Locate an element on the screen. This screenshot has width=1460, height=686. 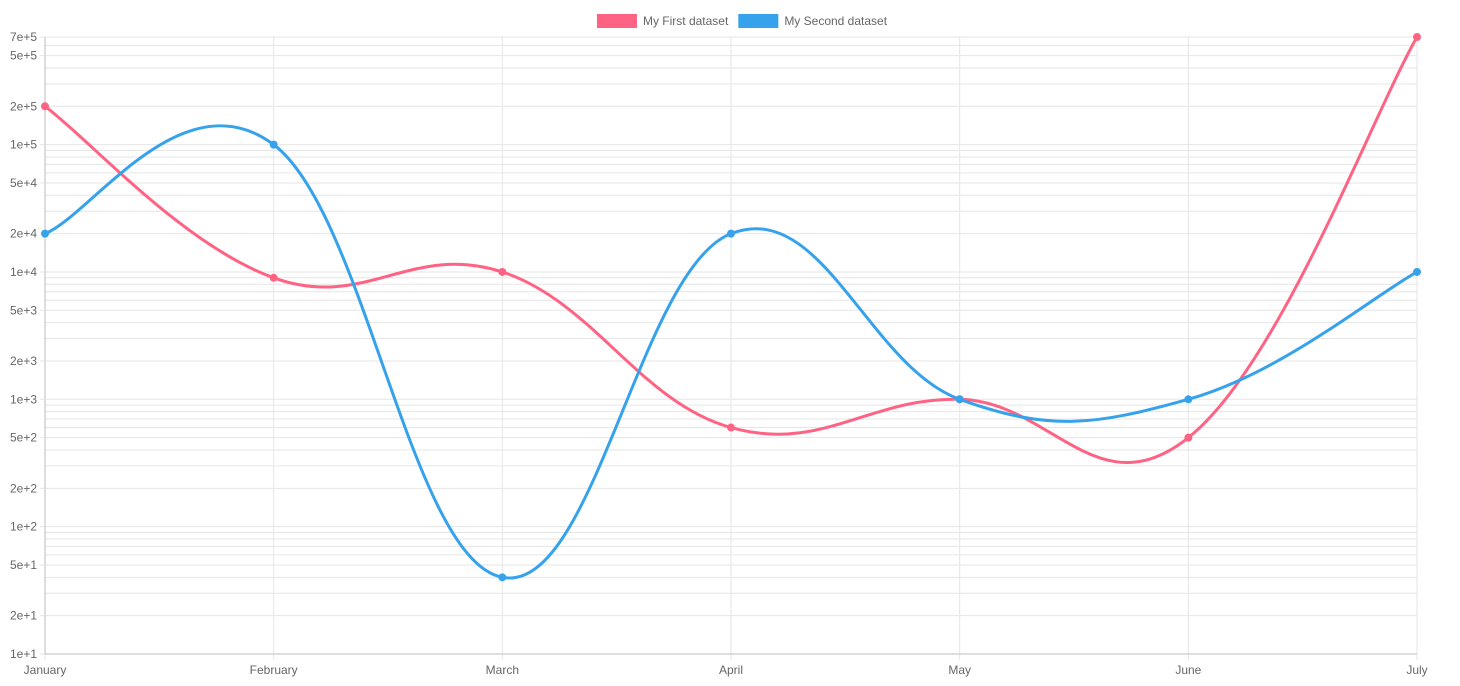
y-tick-label: 1e+5 is located at coordinates (23, 145).